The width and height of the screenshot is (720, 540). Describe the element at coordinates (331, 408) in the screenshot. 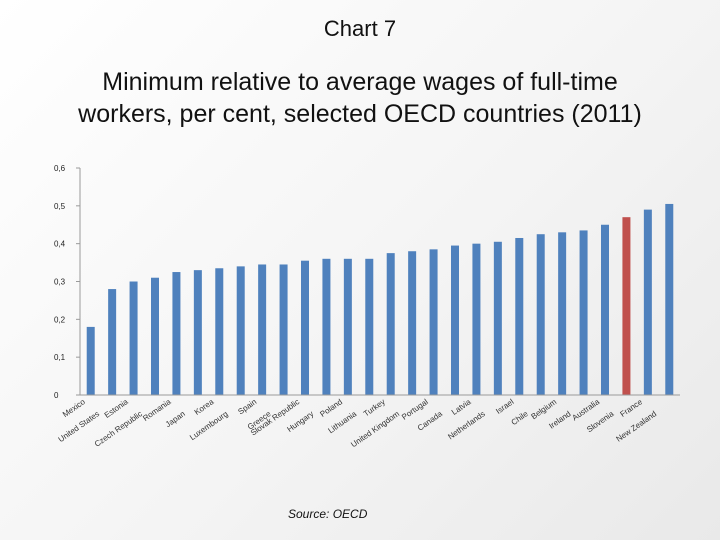

I see `x-tick-label: Poland` at that location.